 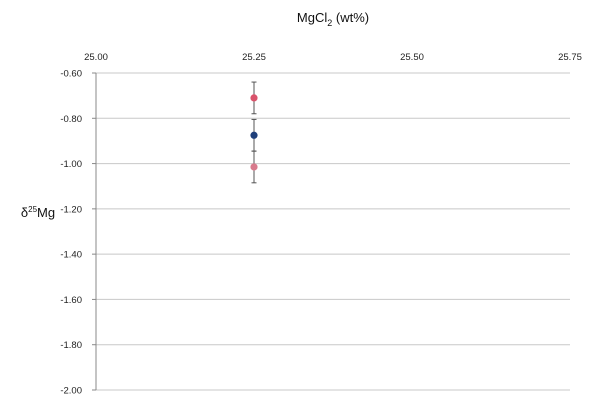 What do you see at coordinates (71, 300) in the screenshot?
I see `y-tick-label: -1.60` at bounding box center [71, 300].